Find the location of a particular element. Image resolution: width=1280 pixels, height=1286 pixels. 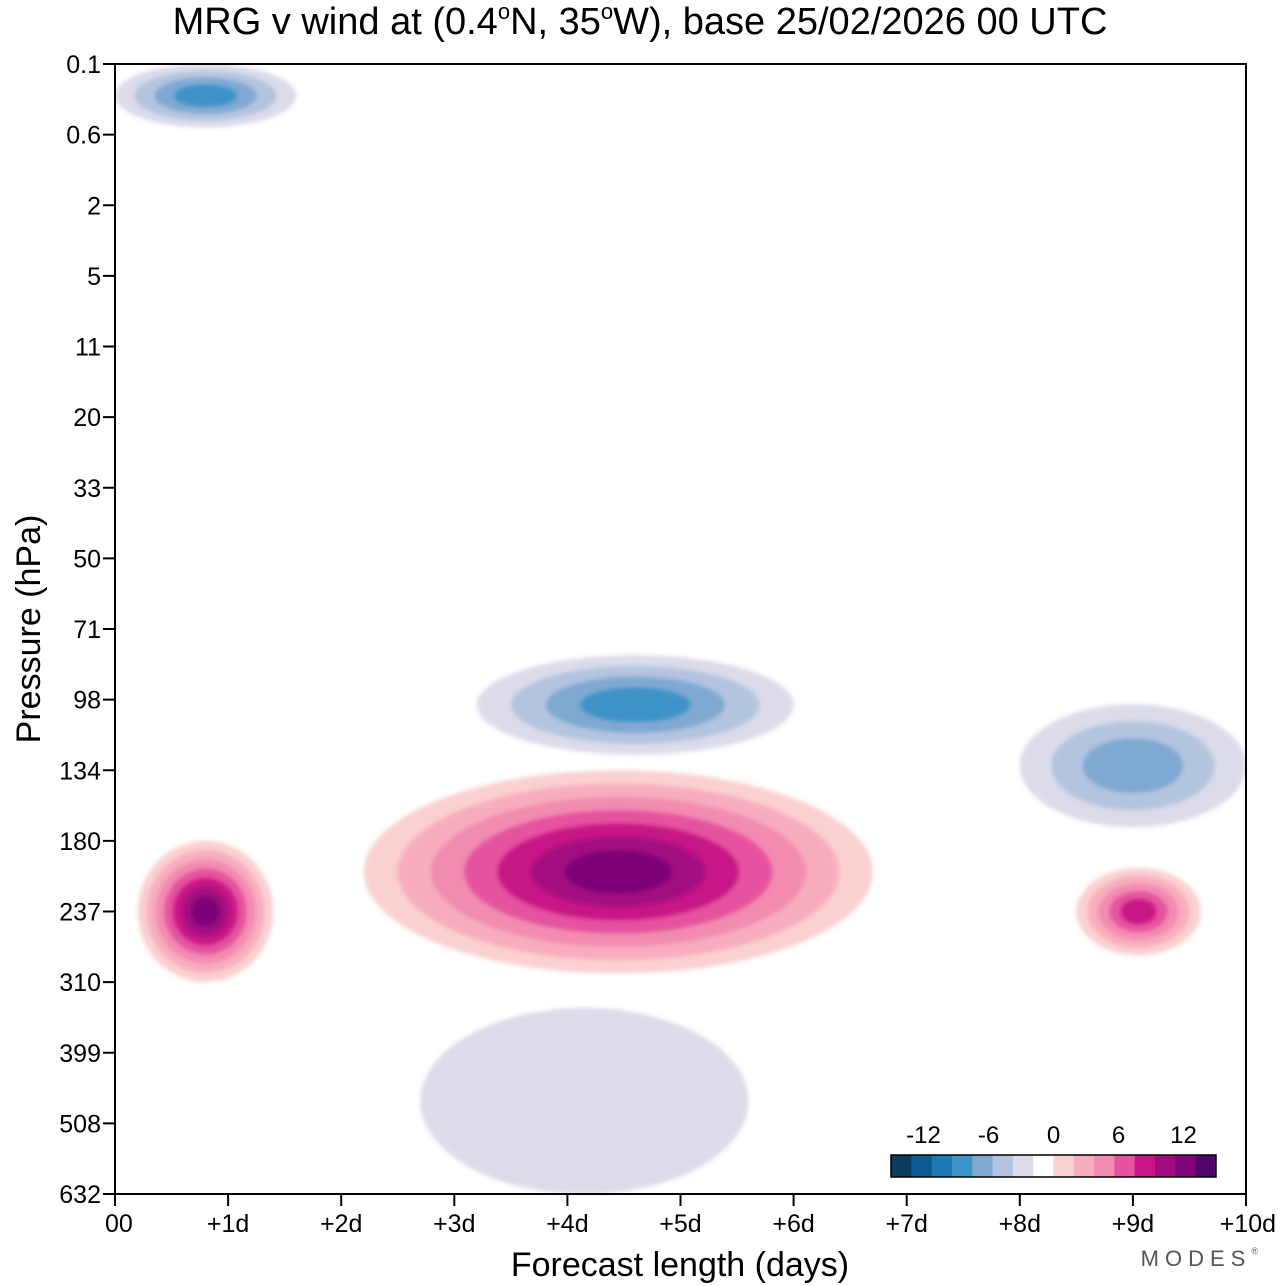

brand-mark: ® is located at coordinates (1254, 1251).